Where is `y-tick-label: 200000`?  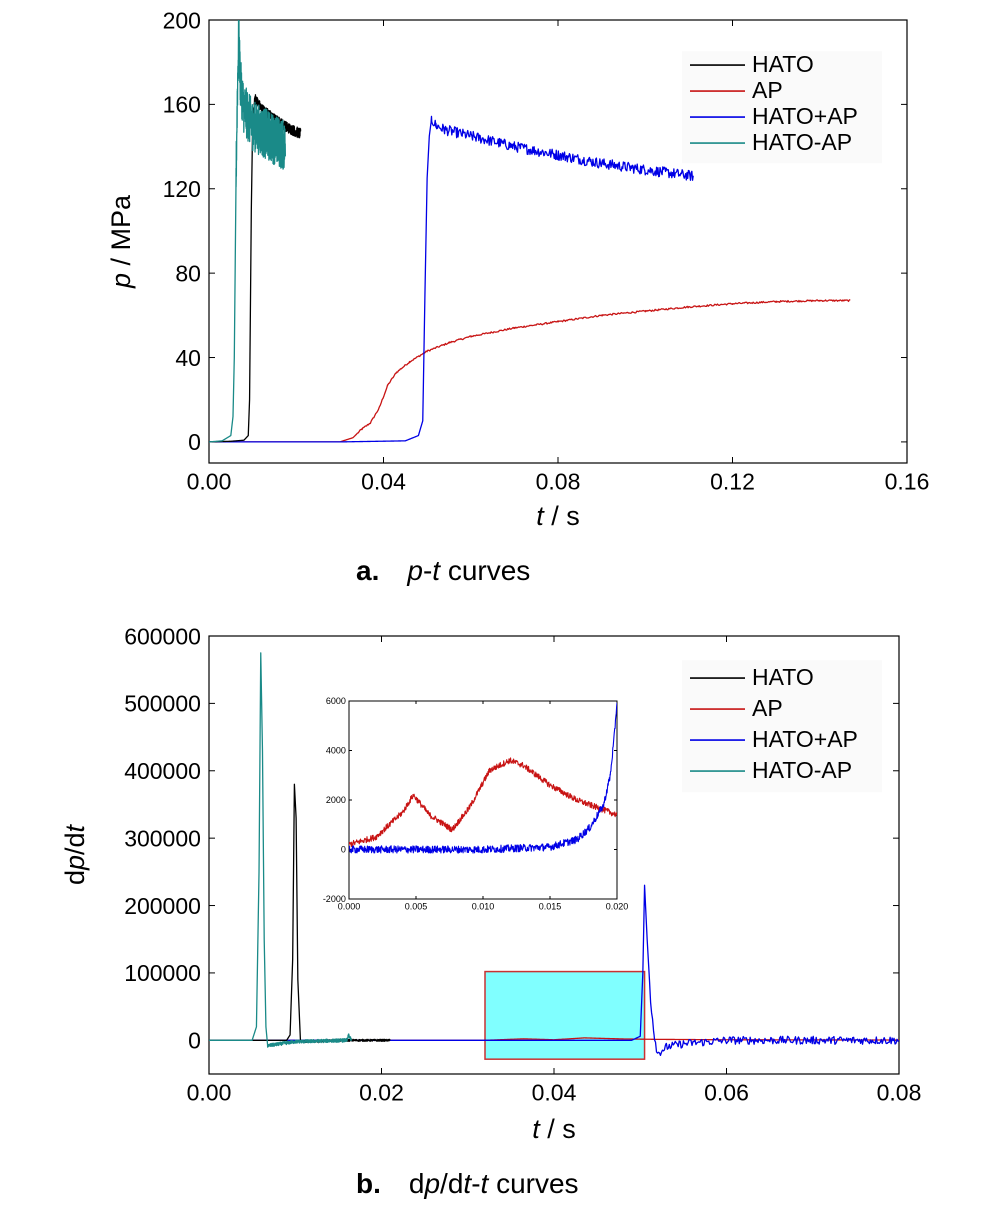
y-tick-label: 200000 is located at coordinates (162, 906).